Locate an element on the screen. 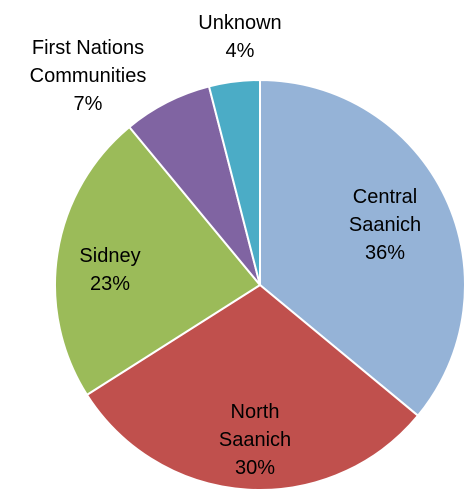 This screenshot has width=465, height=495. slice-label: Unknown 4% is located at coordinates (240, 37).